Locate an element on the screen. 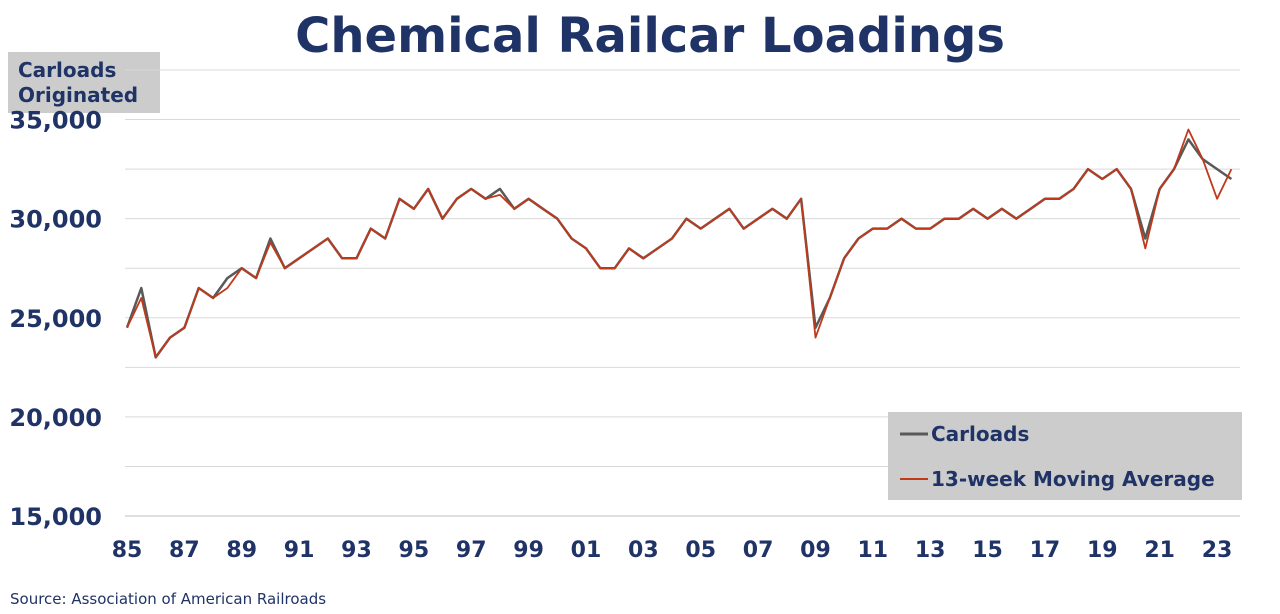 The width and height of the screenshot is (1280, 614). y-tick-label: 35,000 is located at coordinates (55, 121).